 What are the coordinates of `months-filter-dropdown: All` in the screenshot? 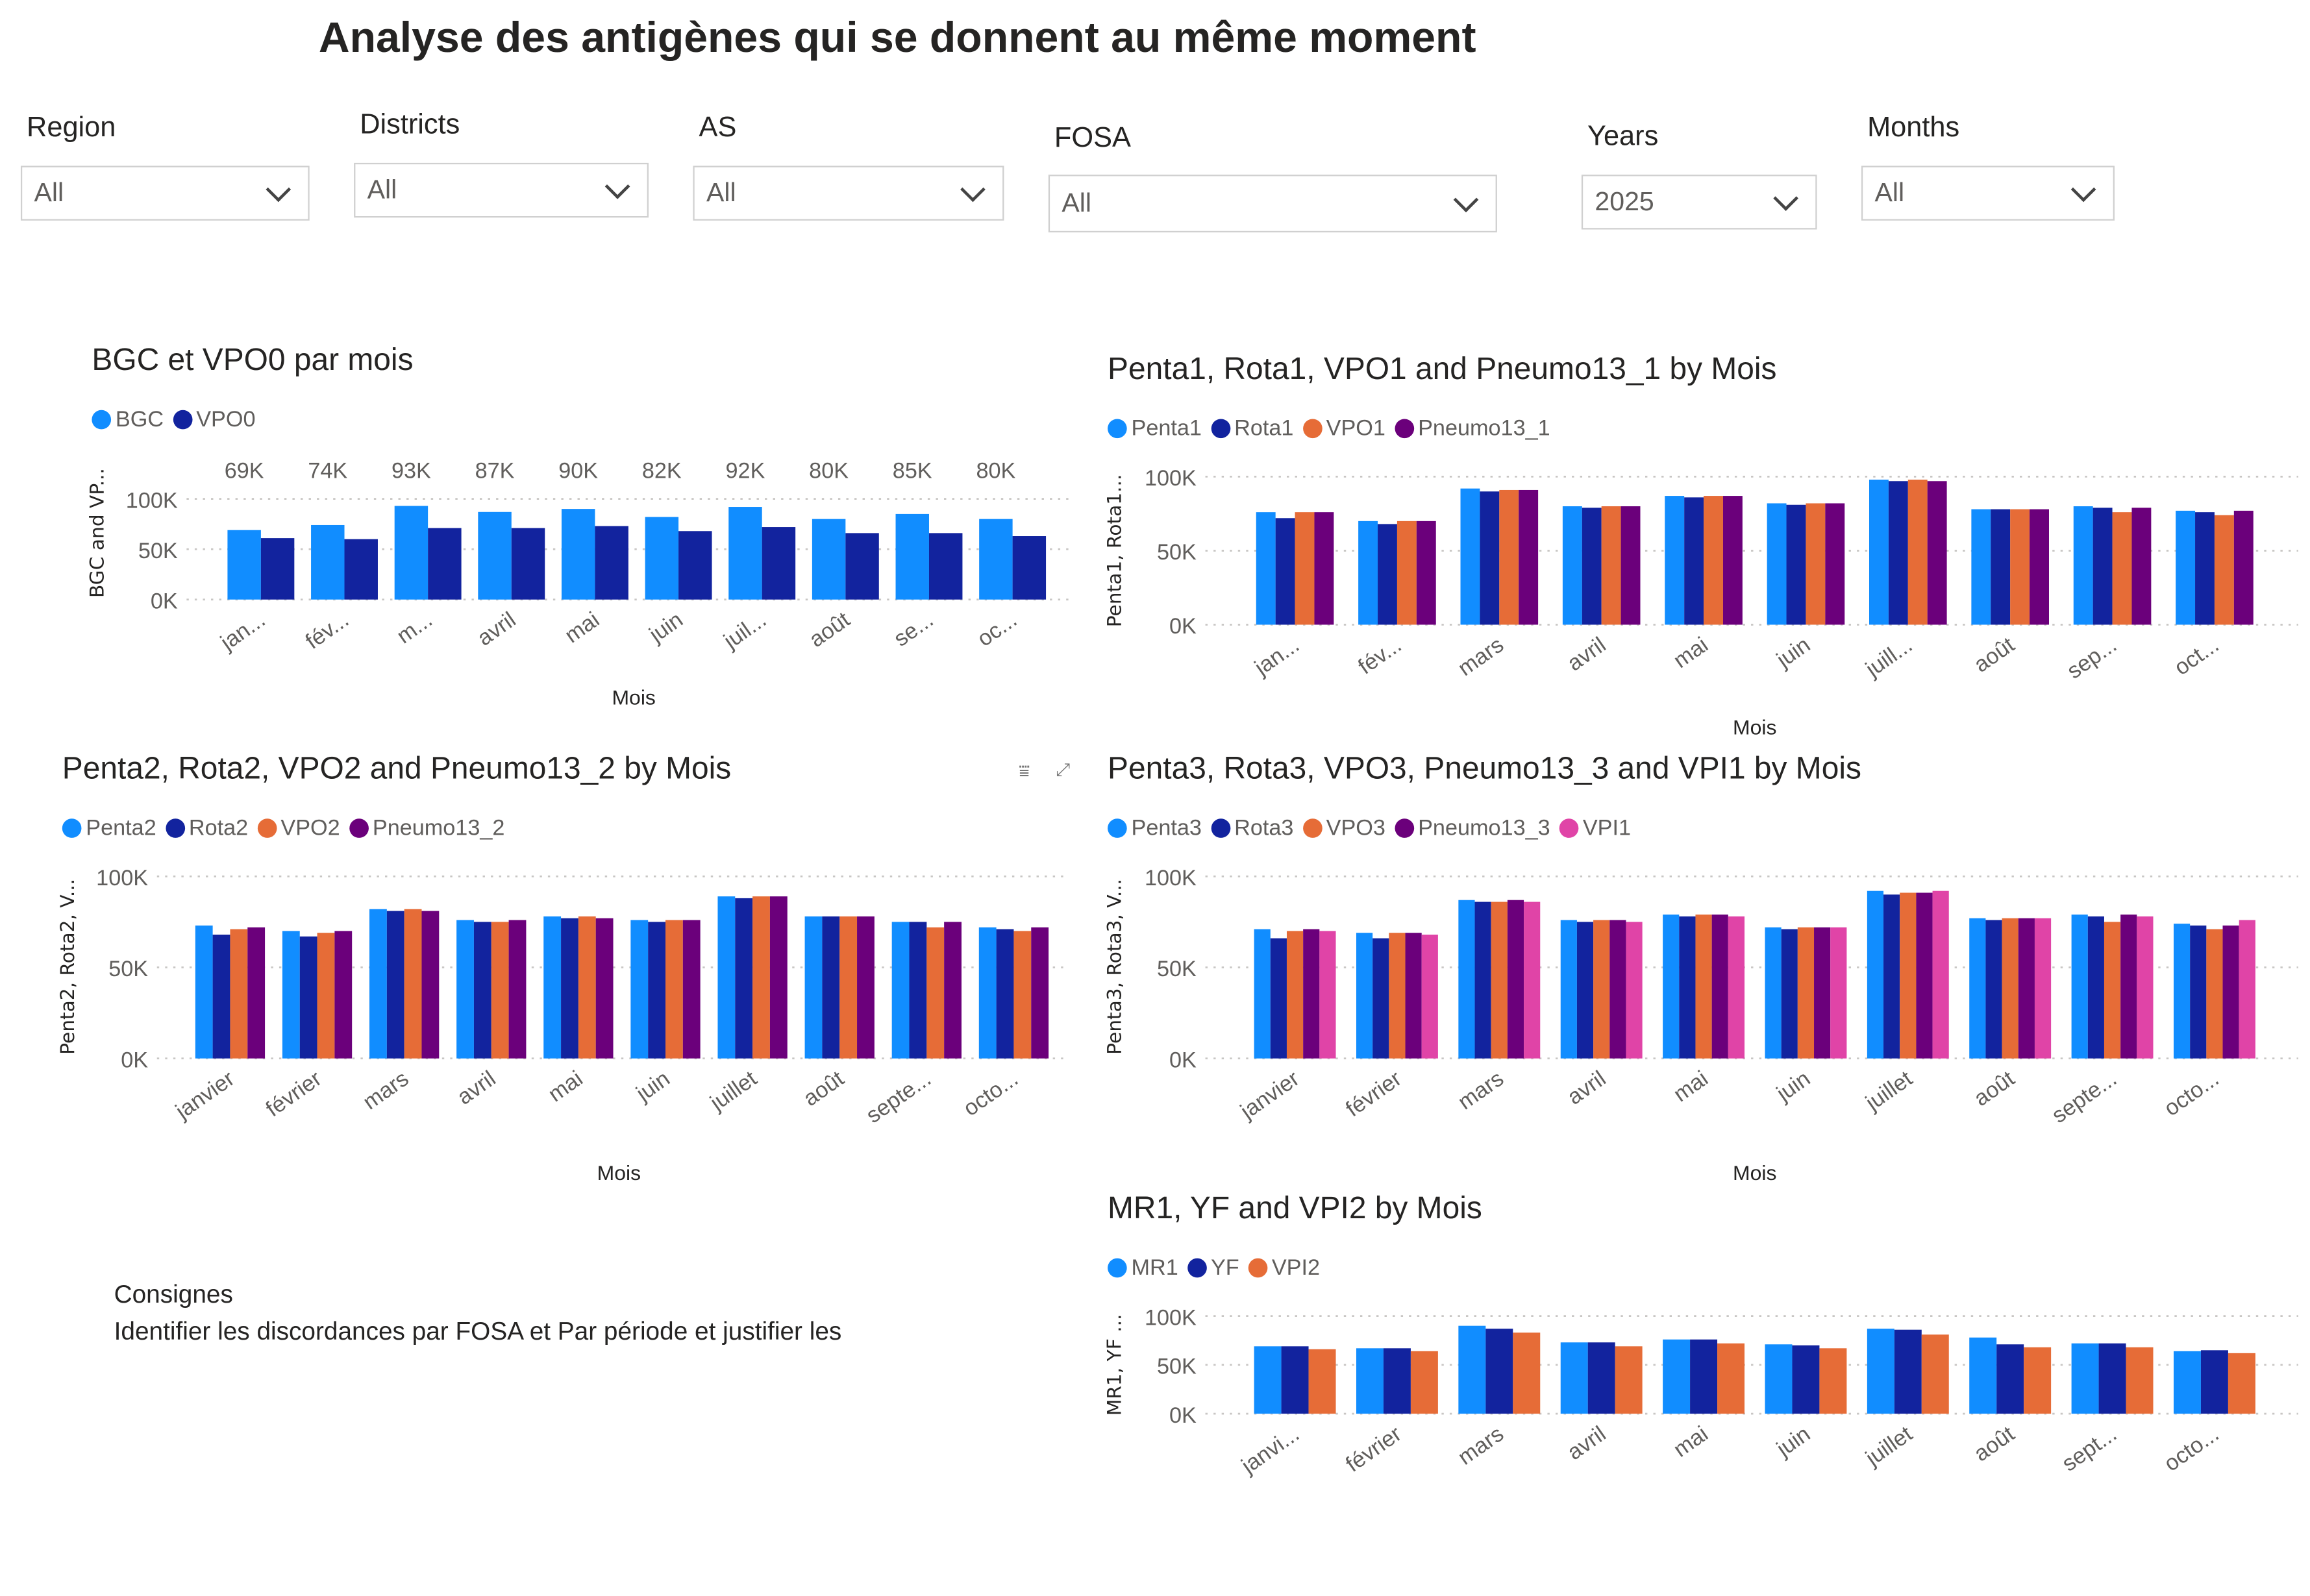 It's located at (1988, 193).